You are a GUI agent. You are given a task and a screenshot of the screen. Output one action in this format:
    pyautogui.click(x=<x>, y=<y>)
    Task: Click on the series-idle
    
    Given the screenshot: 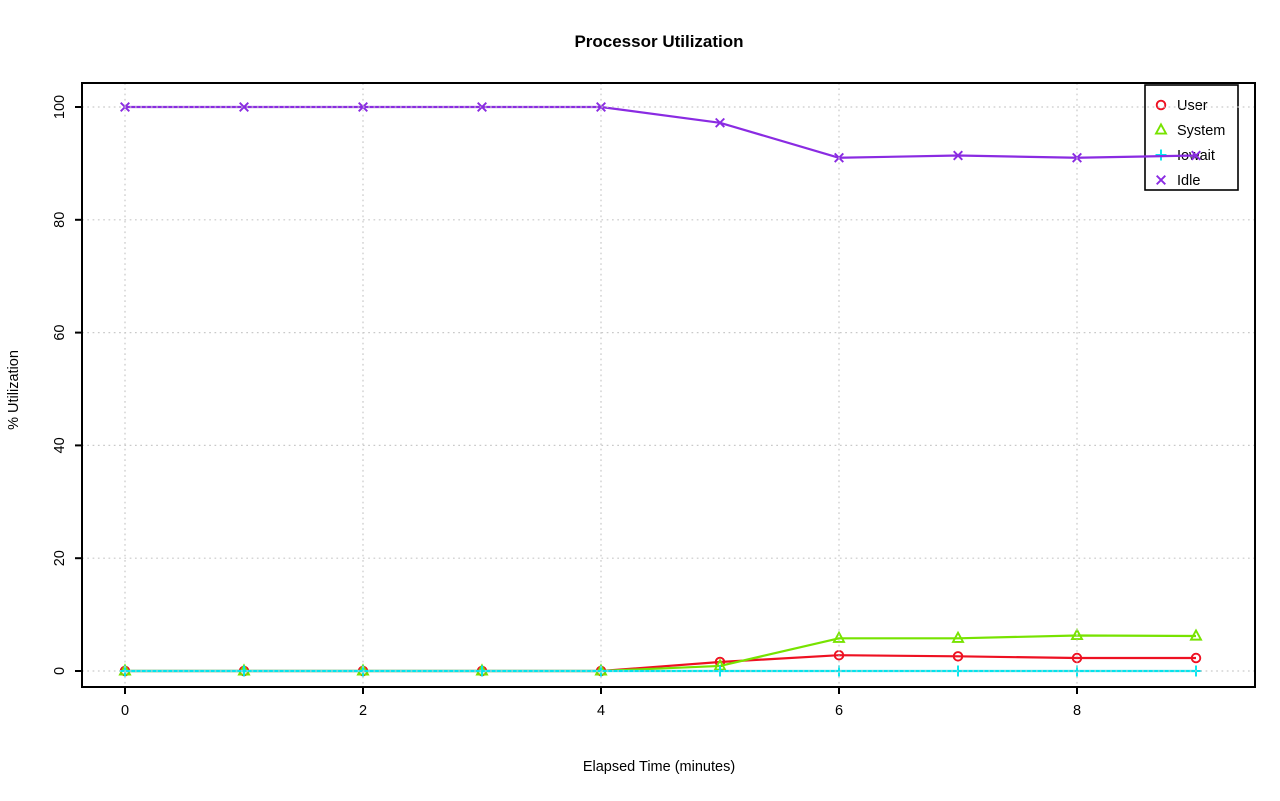 What is the action you would take?
    pyautogui.click(x=660, y=132)
    